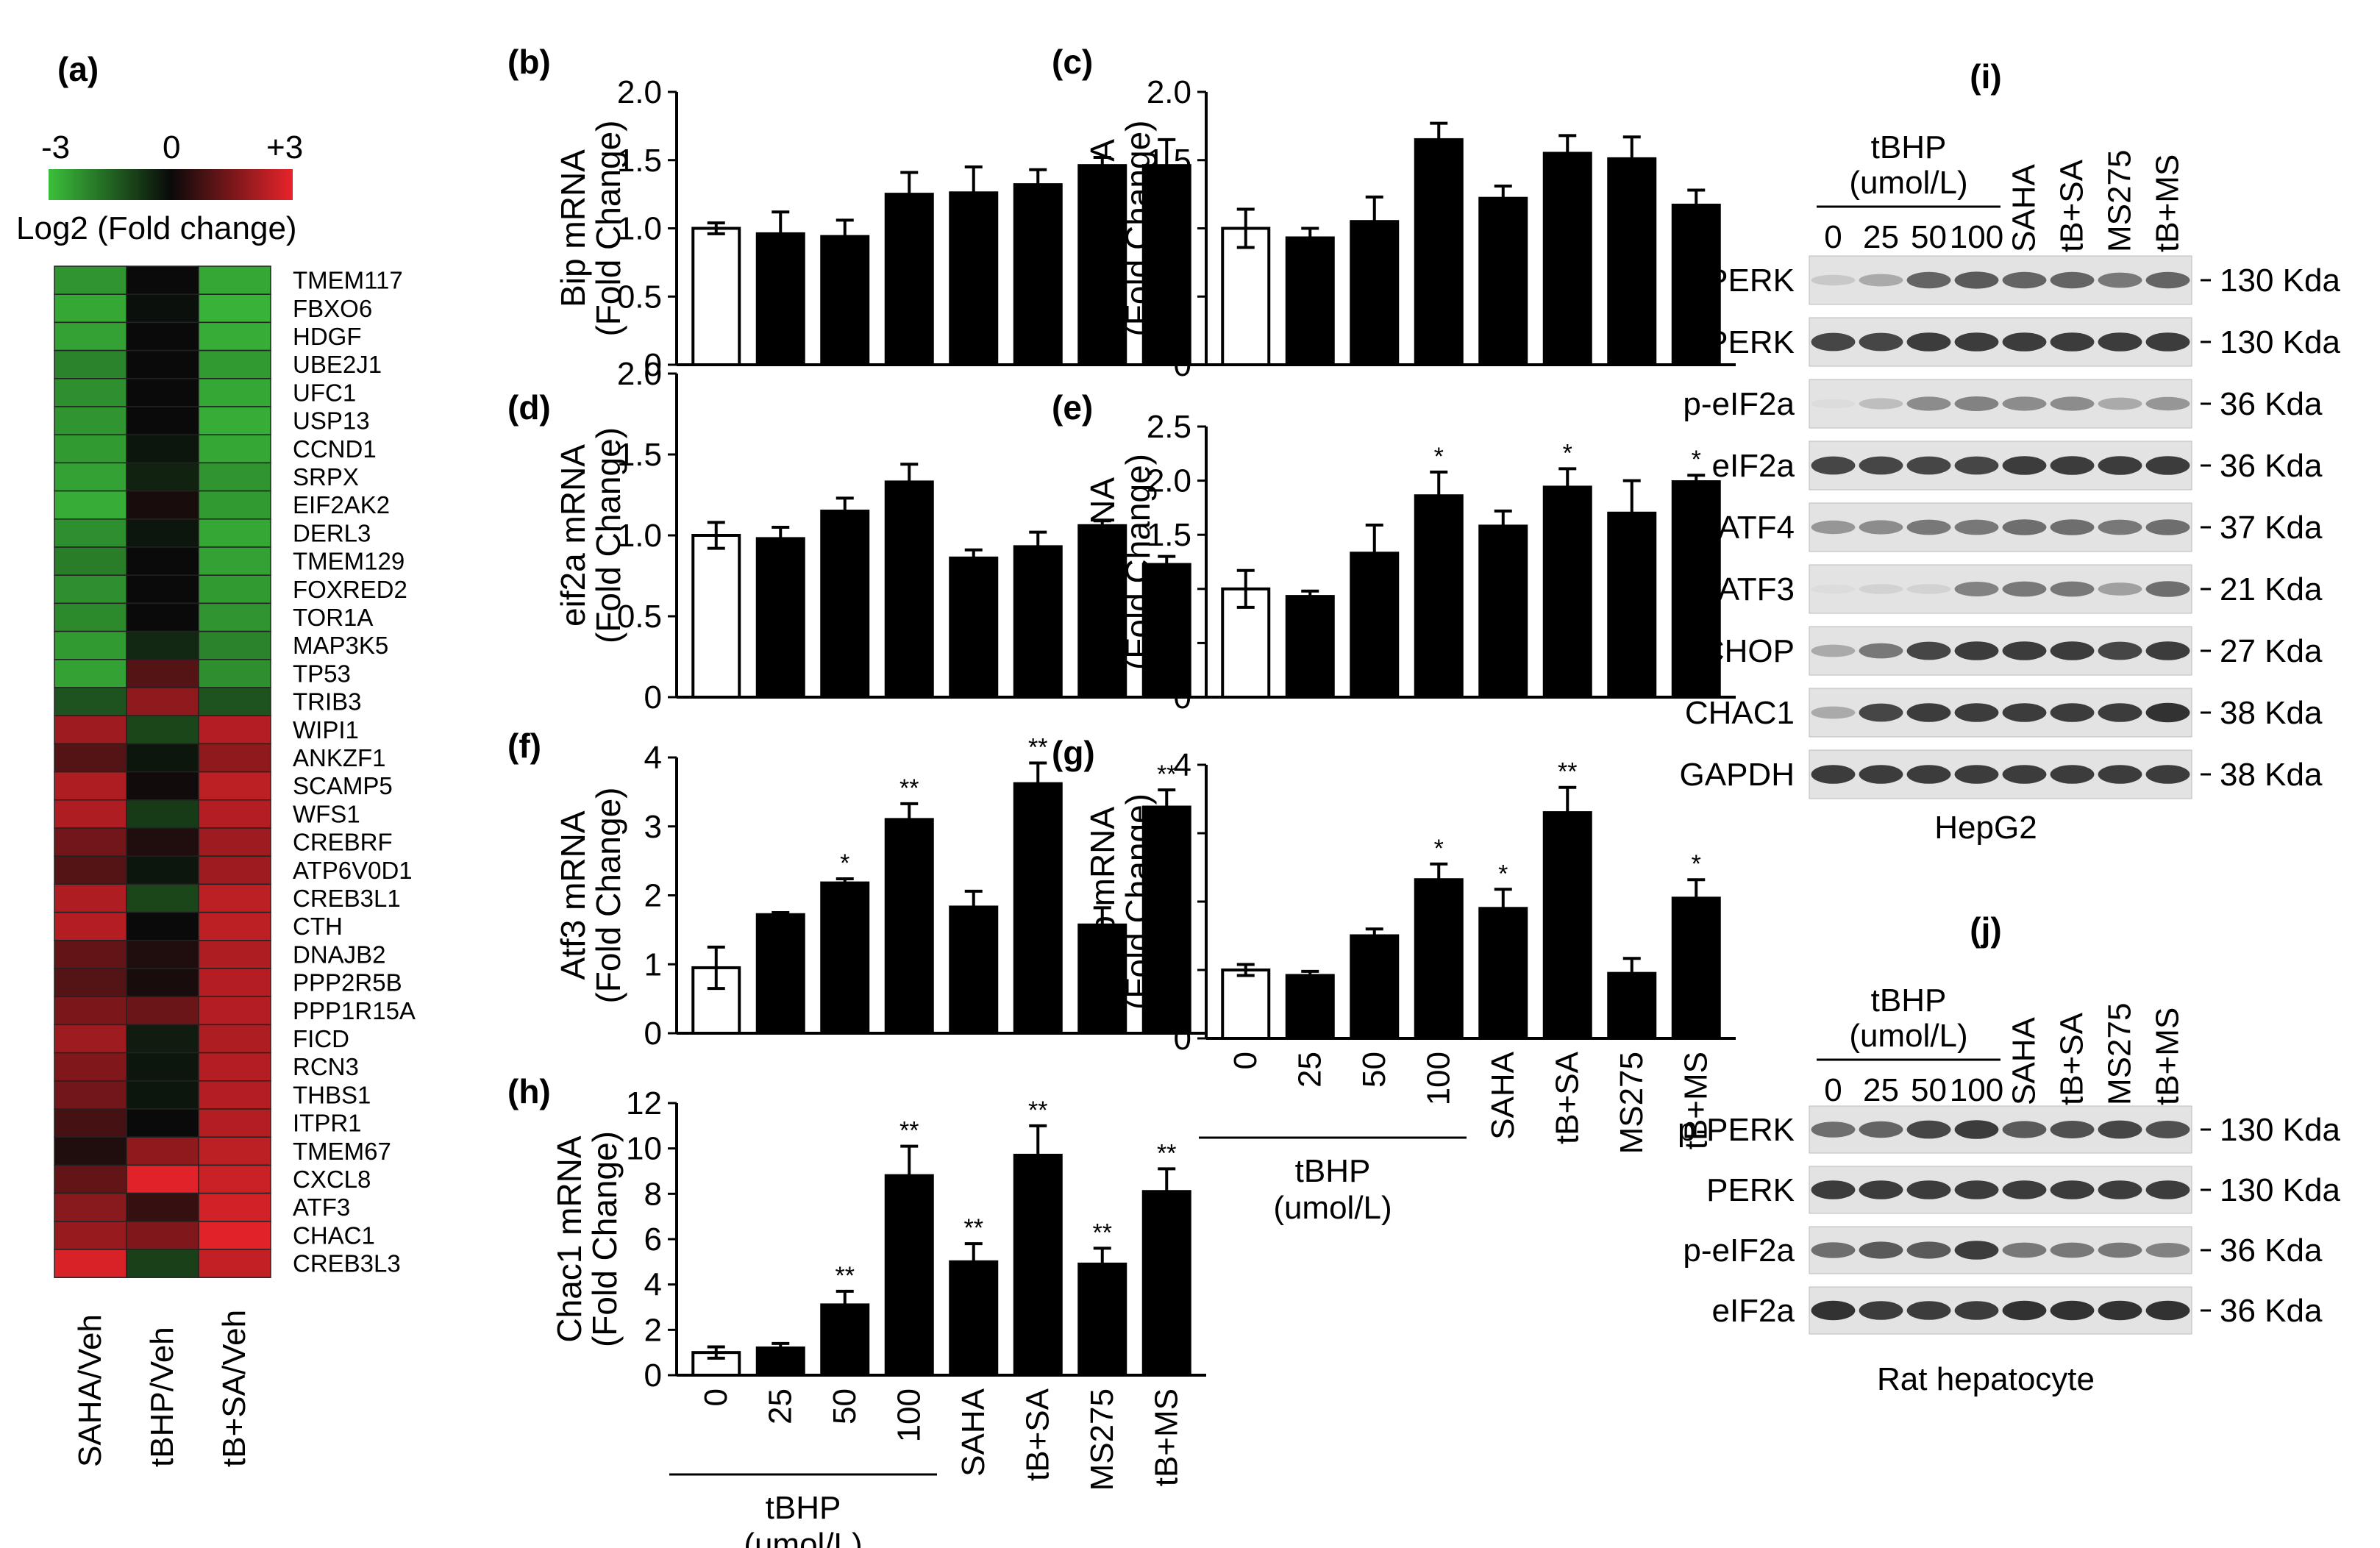  What do you see at coordinates (342, 504) in the screenshot?
I see `gene-label: EIF2AK2` at bounding box center [342, 504].